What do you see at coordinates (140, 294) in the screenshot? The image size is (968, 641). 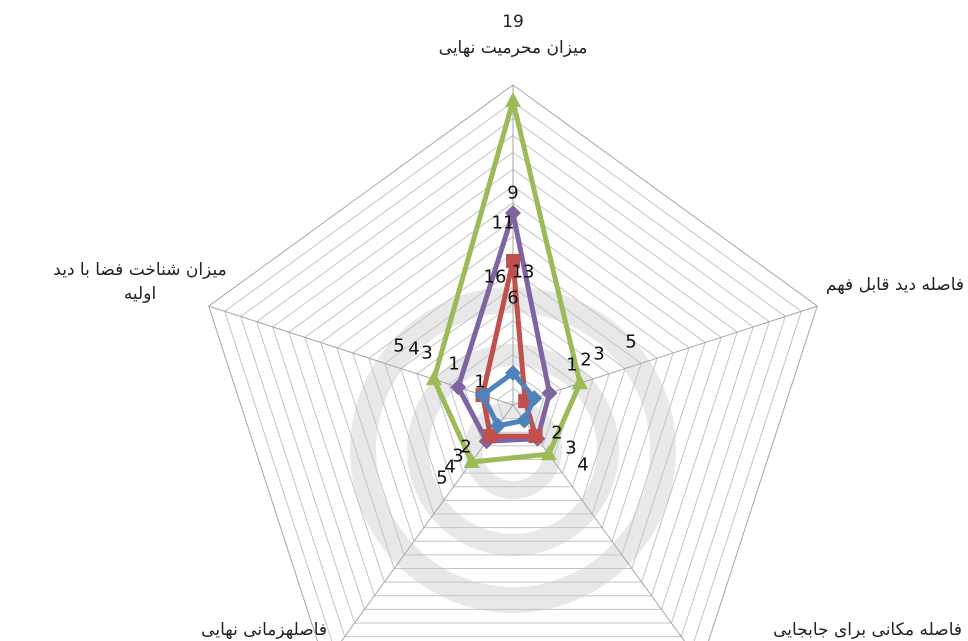 I see `category-label: اولیه` at bounding box center [140, 294].